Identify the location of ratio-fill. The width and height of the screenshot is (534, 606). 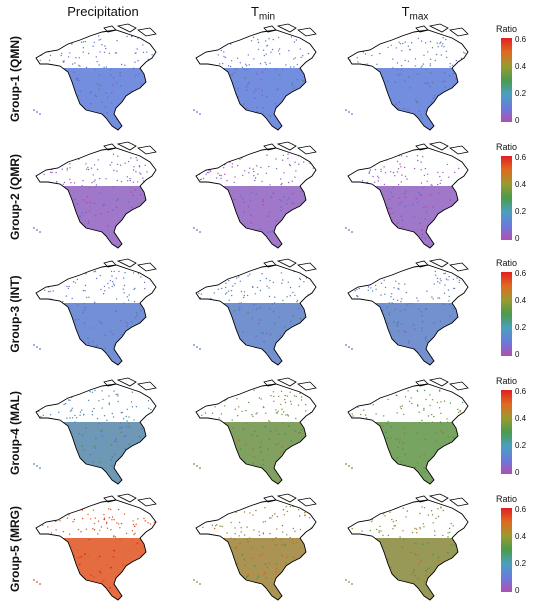
(107, 334).